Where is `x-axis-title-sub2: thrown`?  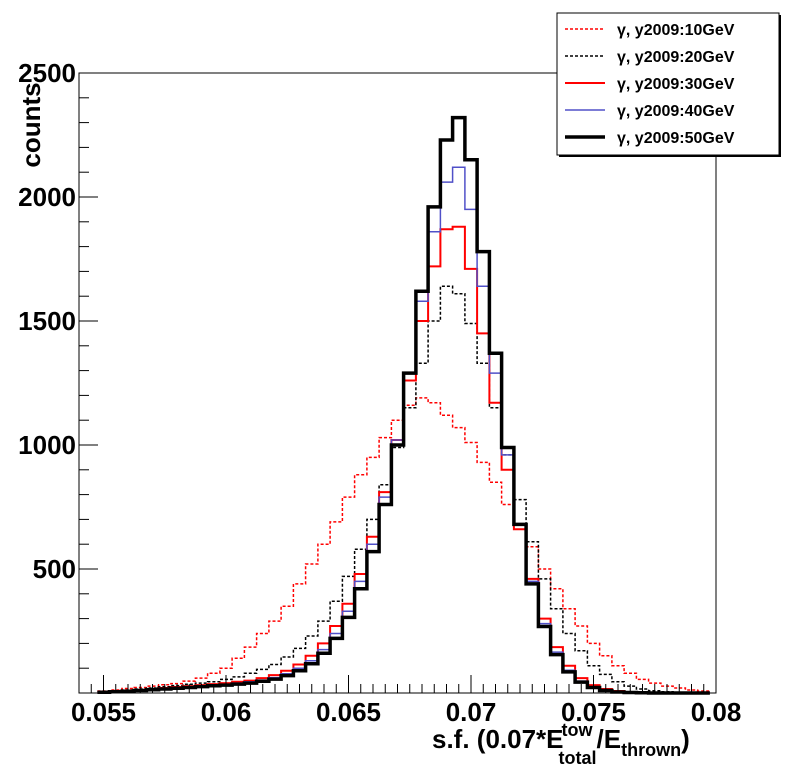 x-axis-title-sub2: thrown is located at coordinates (651, 750).